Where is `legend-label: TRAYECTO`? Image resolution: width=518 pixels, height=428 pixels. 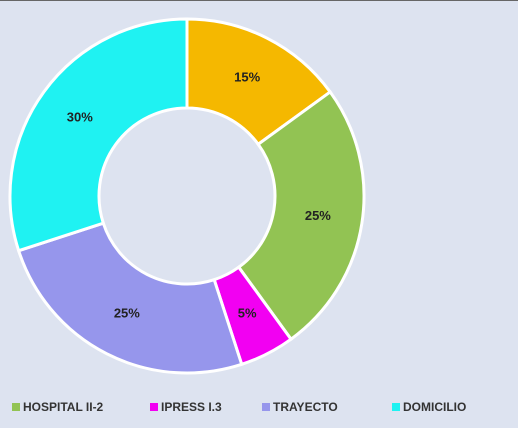
legend-label: TRAYECTO is located at coordinates (305, 407).